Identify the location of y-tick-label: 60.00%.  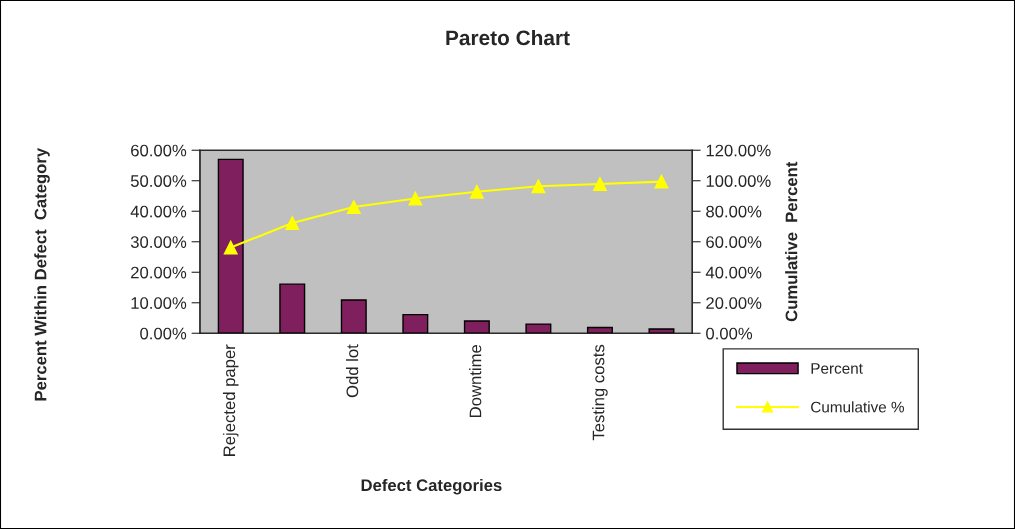
(159, 150).